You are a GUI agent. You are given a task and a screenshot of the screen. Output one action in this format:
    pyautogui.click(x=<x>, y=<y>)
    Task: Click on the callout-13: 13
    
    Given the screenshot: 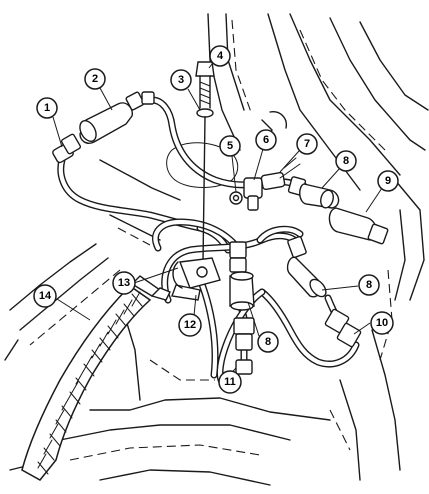 What is the action you would take?
    pyautogui.click(x=124, y=283)
    